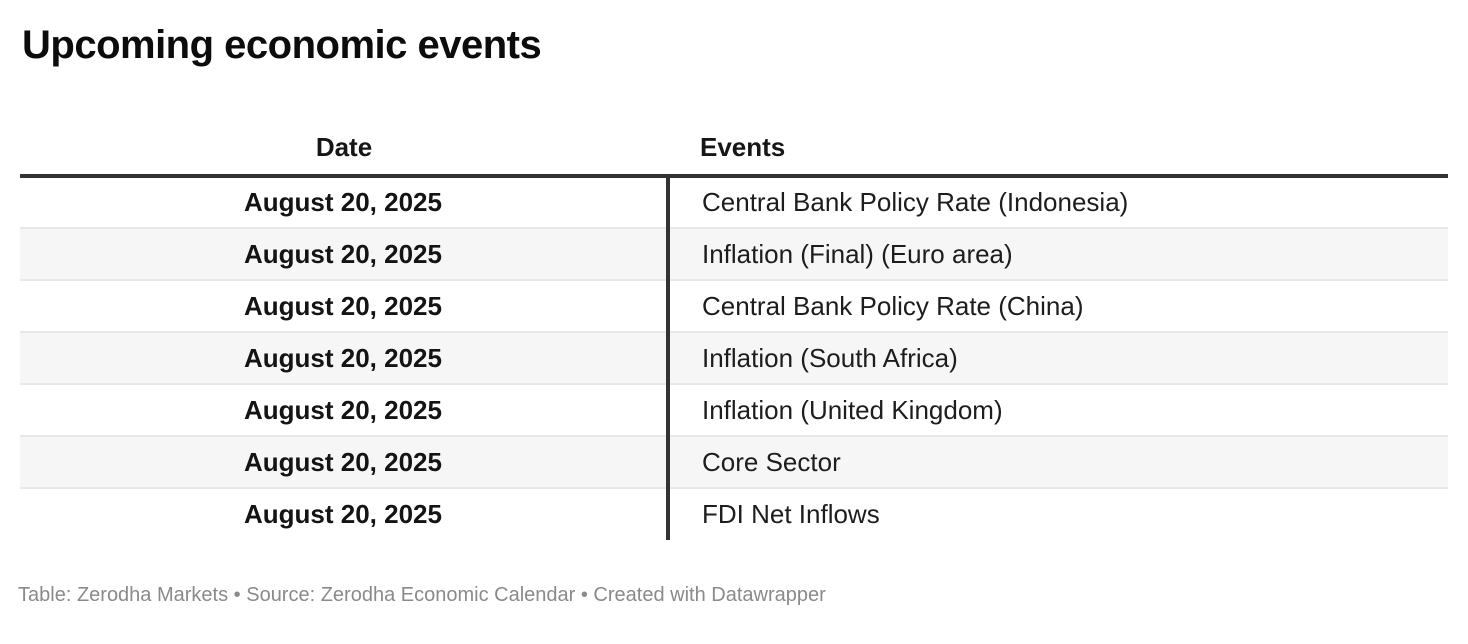 This screenshot has width=1468, height=644. What do you see at coordinates (1058, 409) in the screenshot?
I see `event-cell: Inflation (United Kingdom)` at bounding box center [1058, 409].